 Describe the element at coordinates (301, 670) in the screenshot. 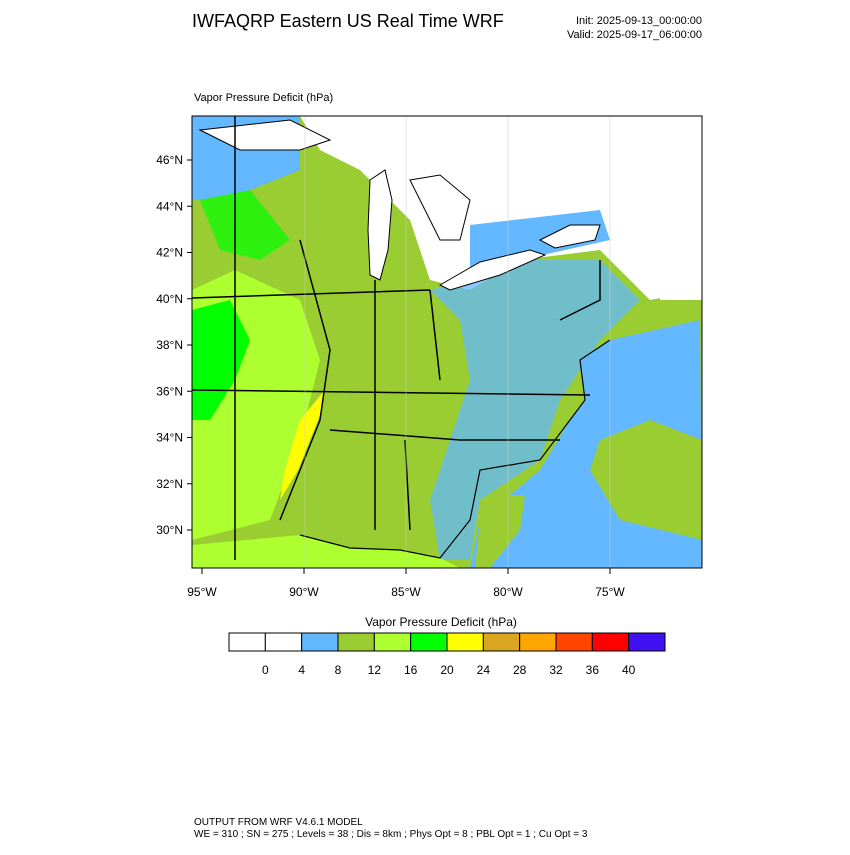

I see `colorbar-label: 4` at that location.